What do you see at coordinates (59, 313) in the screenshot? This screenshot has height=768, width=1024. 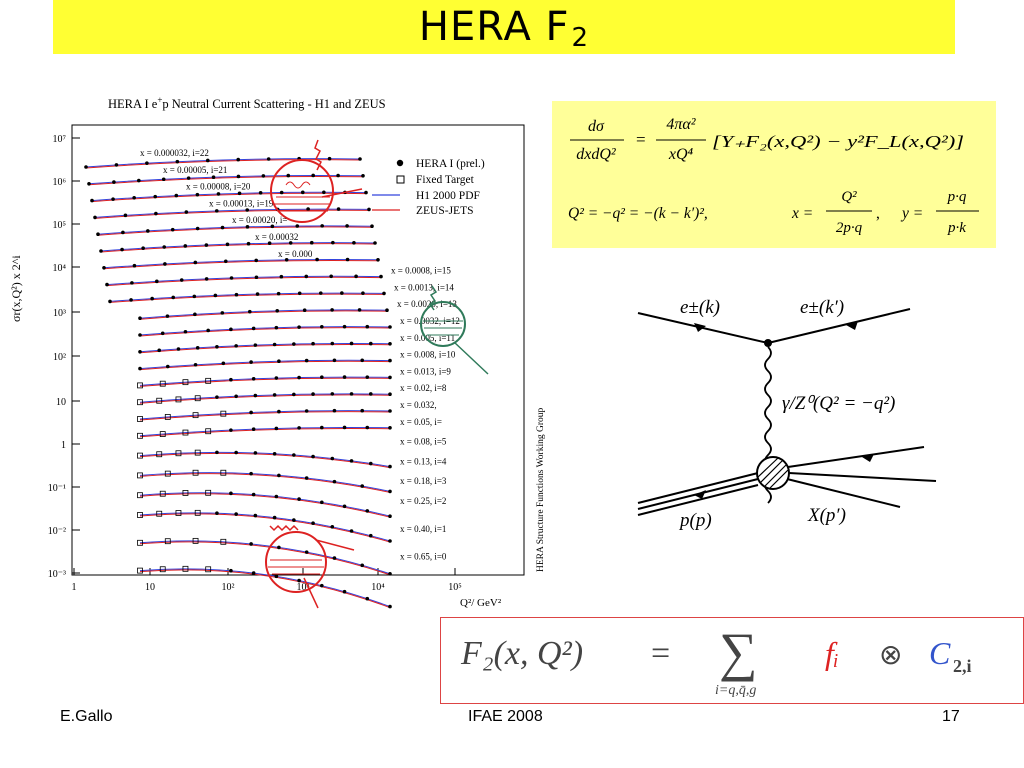 I see `y-tick-label: 10³` at bounding box center [59, 313].